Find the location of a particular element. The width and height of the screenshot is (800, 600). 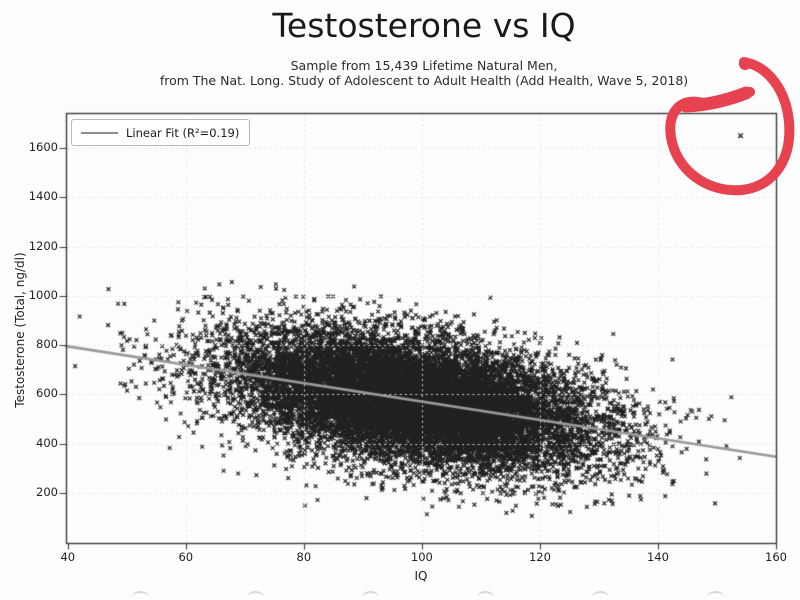

x-tick-label: 100 is located at coordinates (421, 557).